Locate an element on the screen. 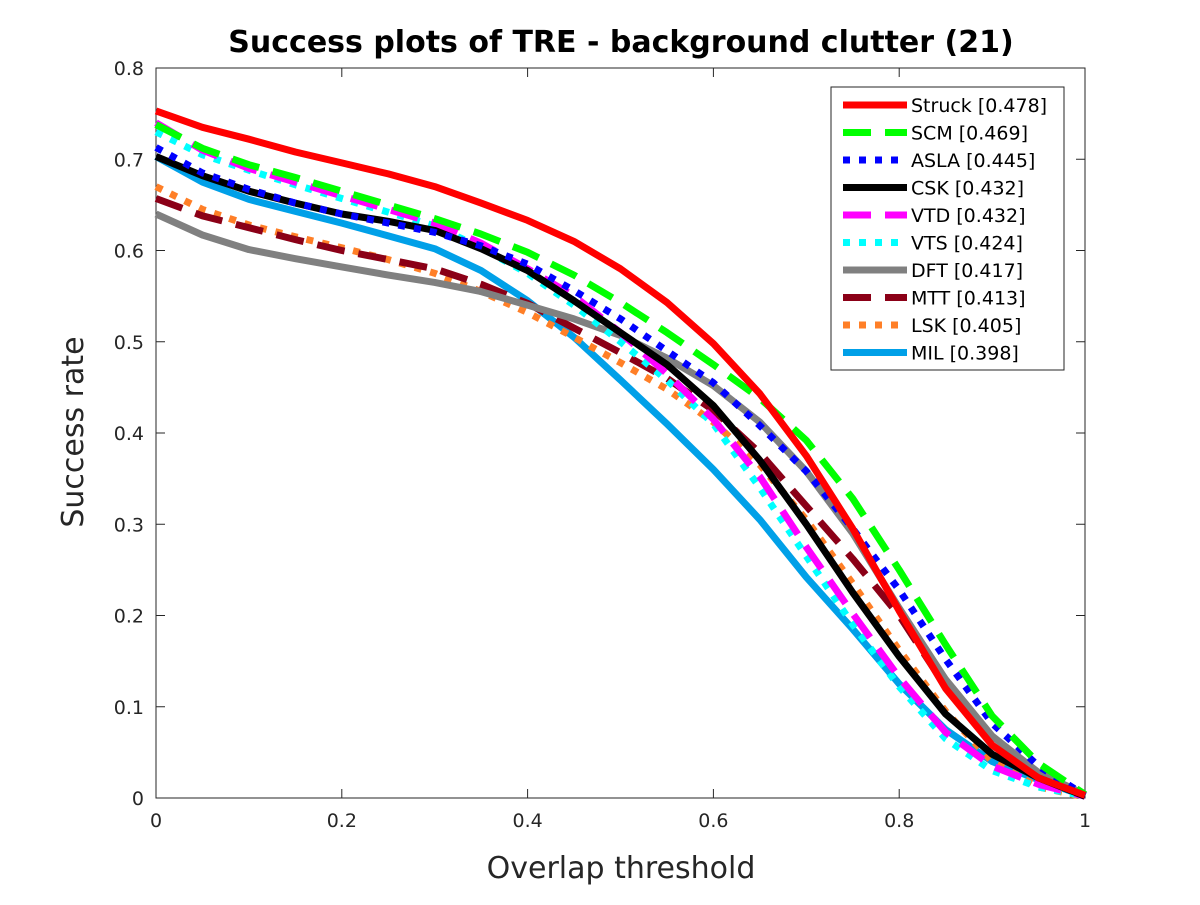  y-tick-label: 0.6 is located at coordinates (129, 252).